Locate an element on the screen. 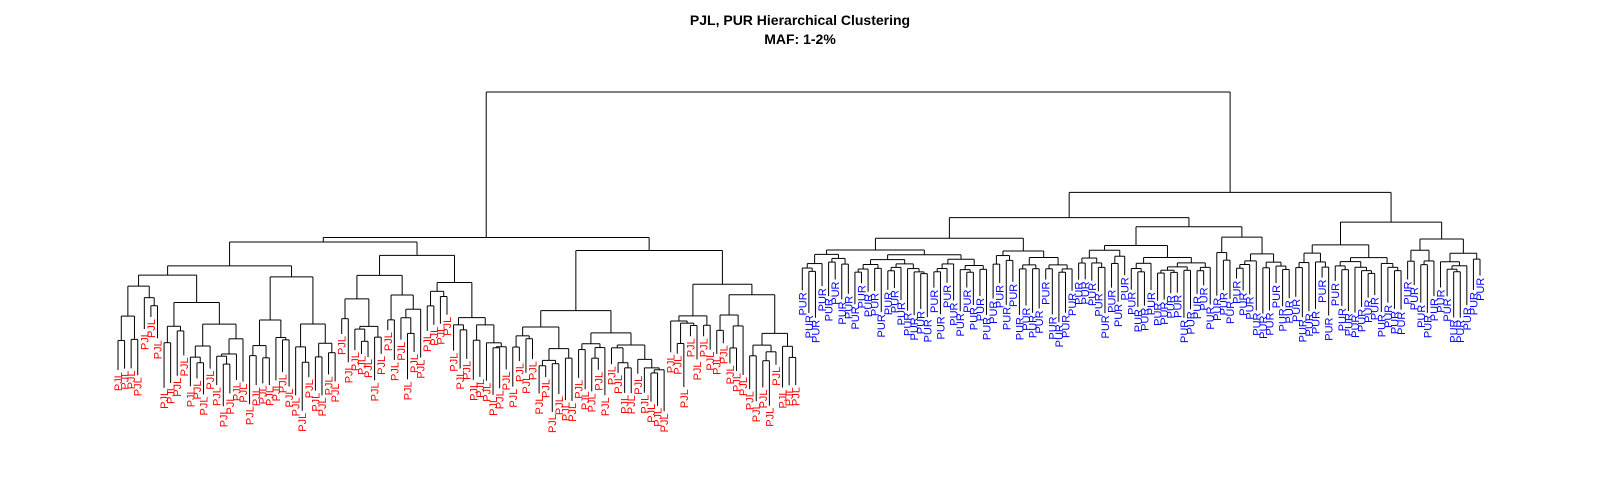 The width and height of the screenshot is (1600, 480). chart-subtitle: MAF: 1-2% is located at coordinates (800, 39).